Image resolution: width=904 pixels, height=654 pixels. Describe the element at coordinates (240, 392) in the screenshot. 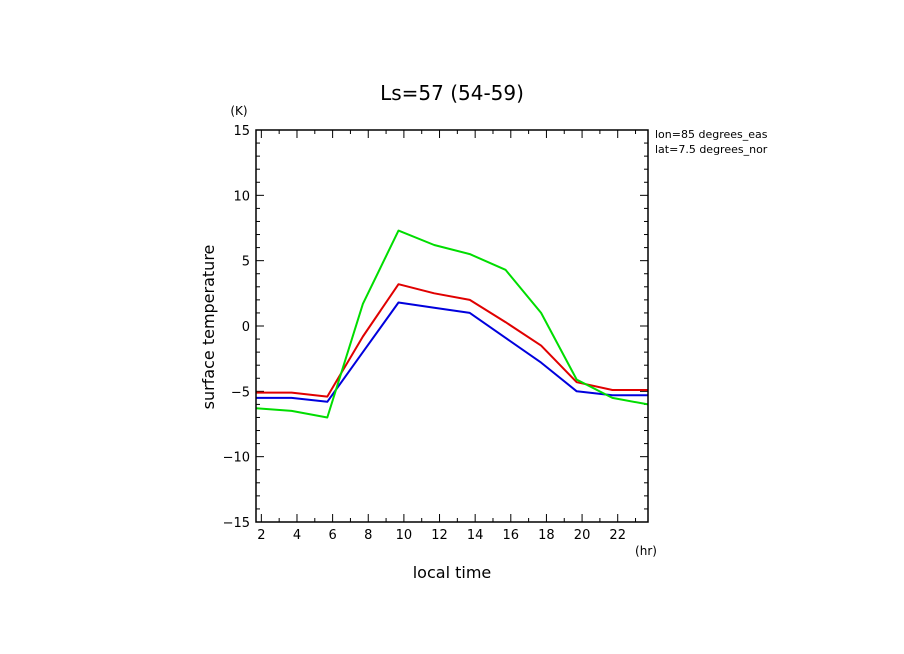

I see `y-tick-label: −5` at that location.